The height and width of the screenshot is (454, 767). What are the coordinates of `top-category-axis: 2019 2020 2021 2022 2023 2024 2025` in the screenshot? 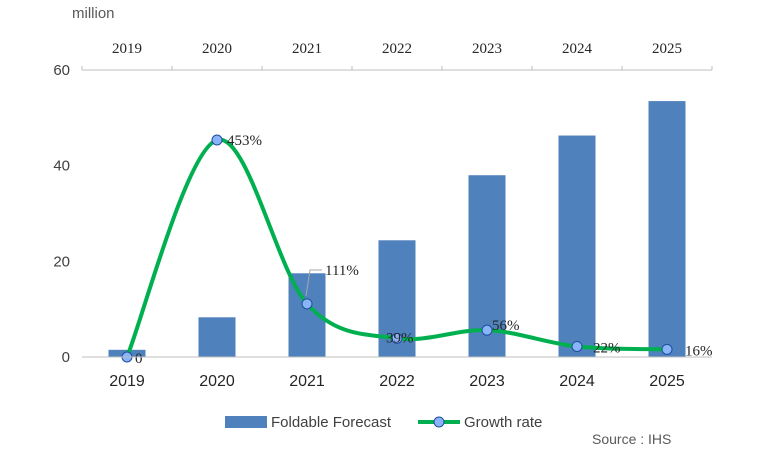 It's located at (397, 56).